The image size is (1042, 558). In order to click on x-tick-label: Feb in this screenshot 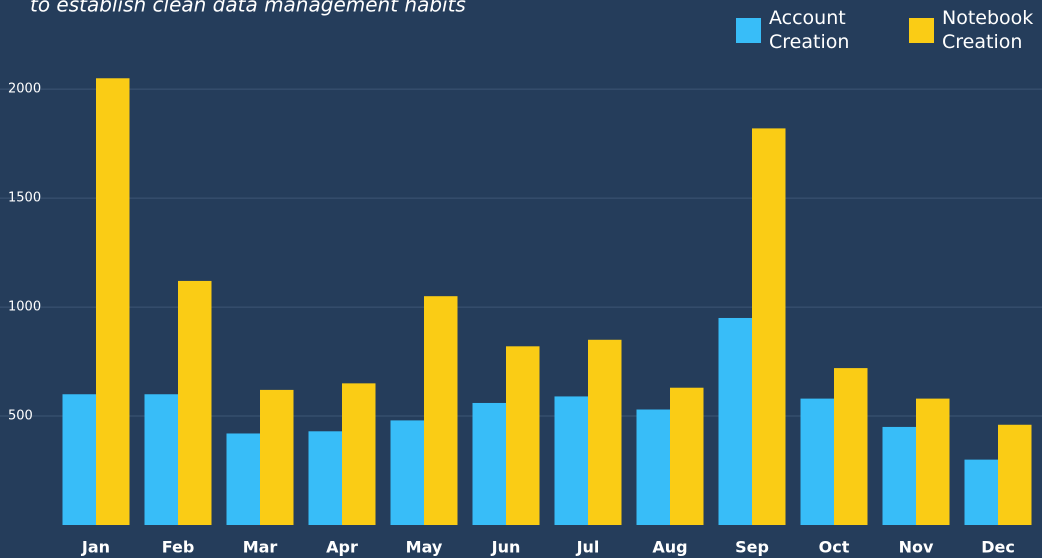, I will do `click(178, 547)`.